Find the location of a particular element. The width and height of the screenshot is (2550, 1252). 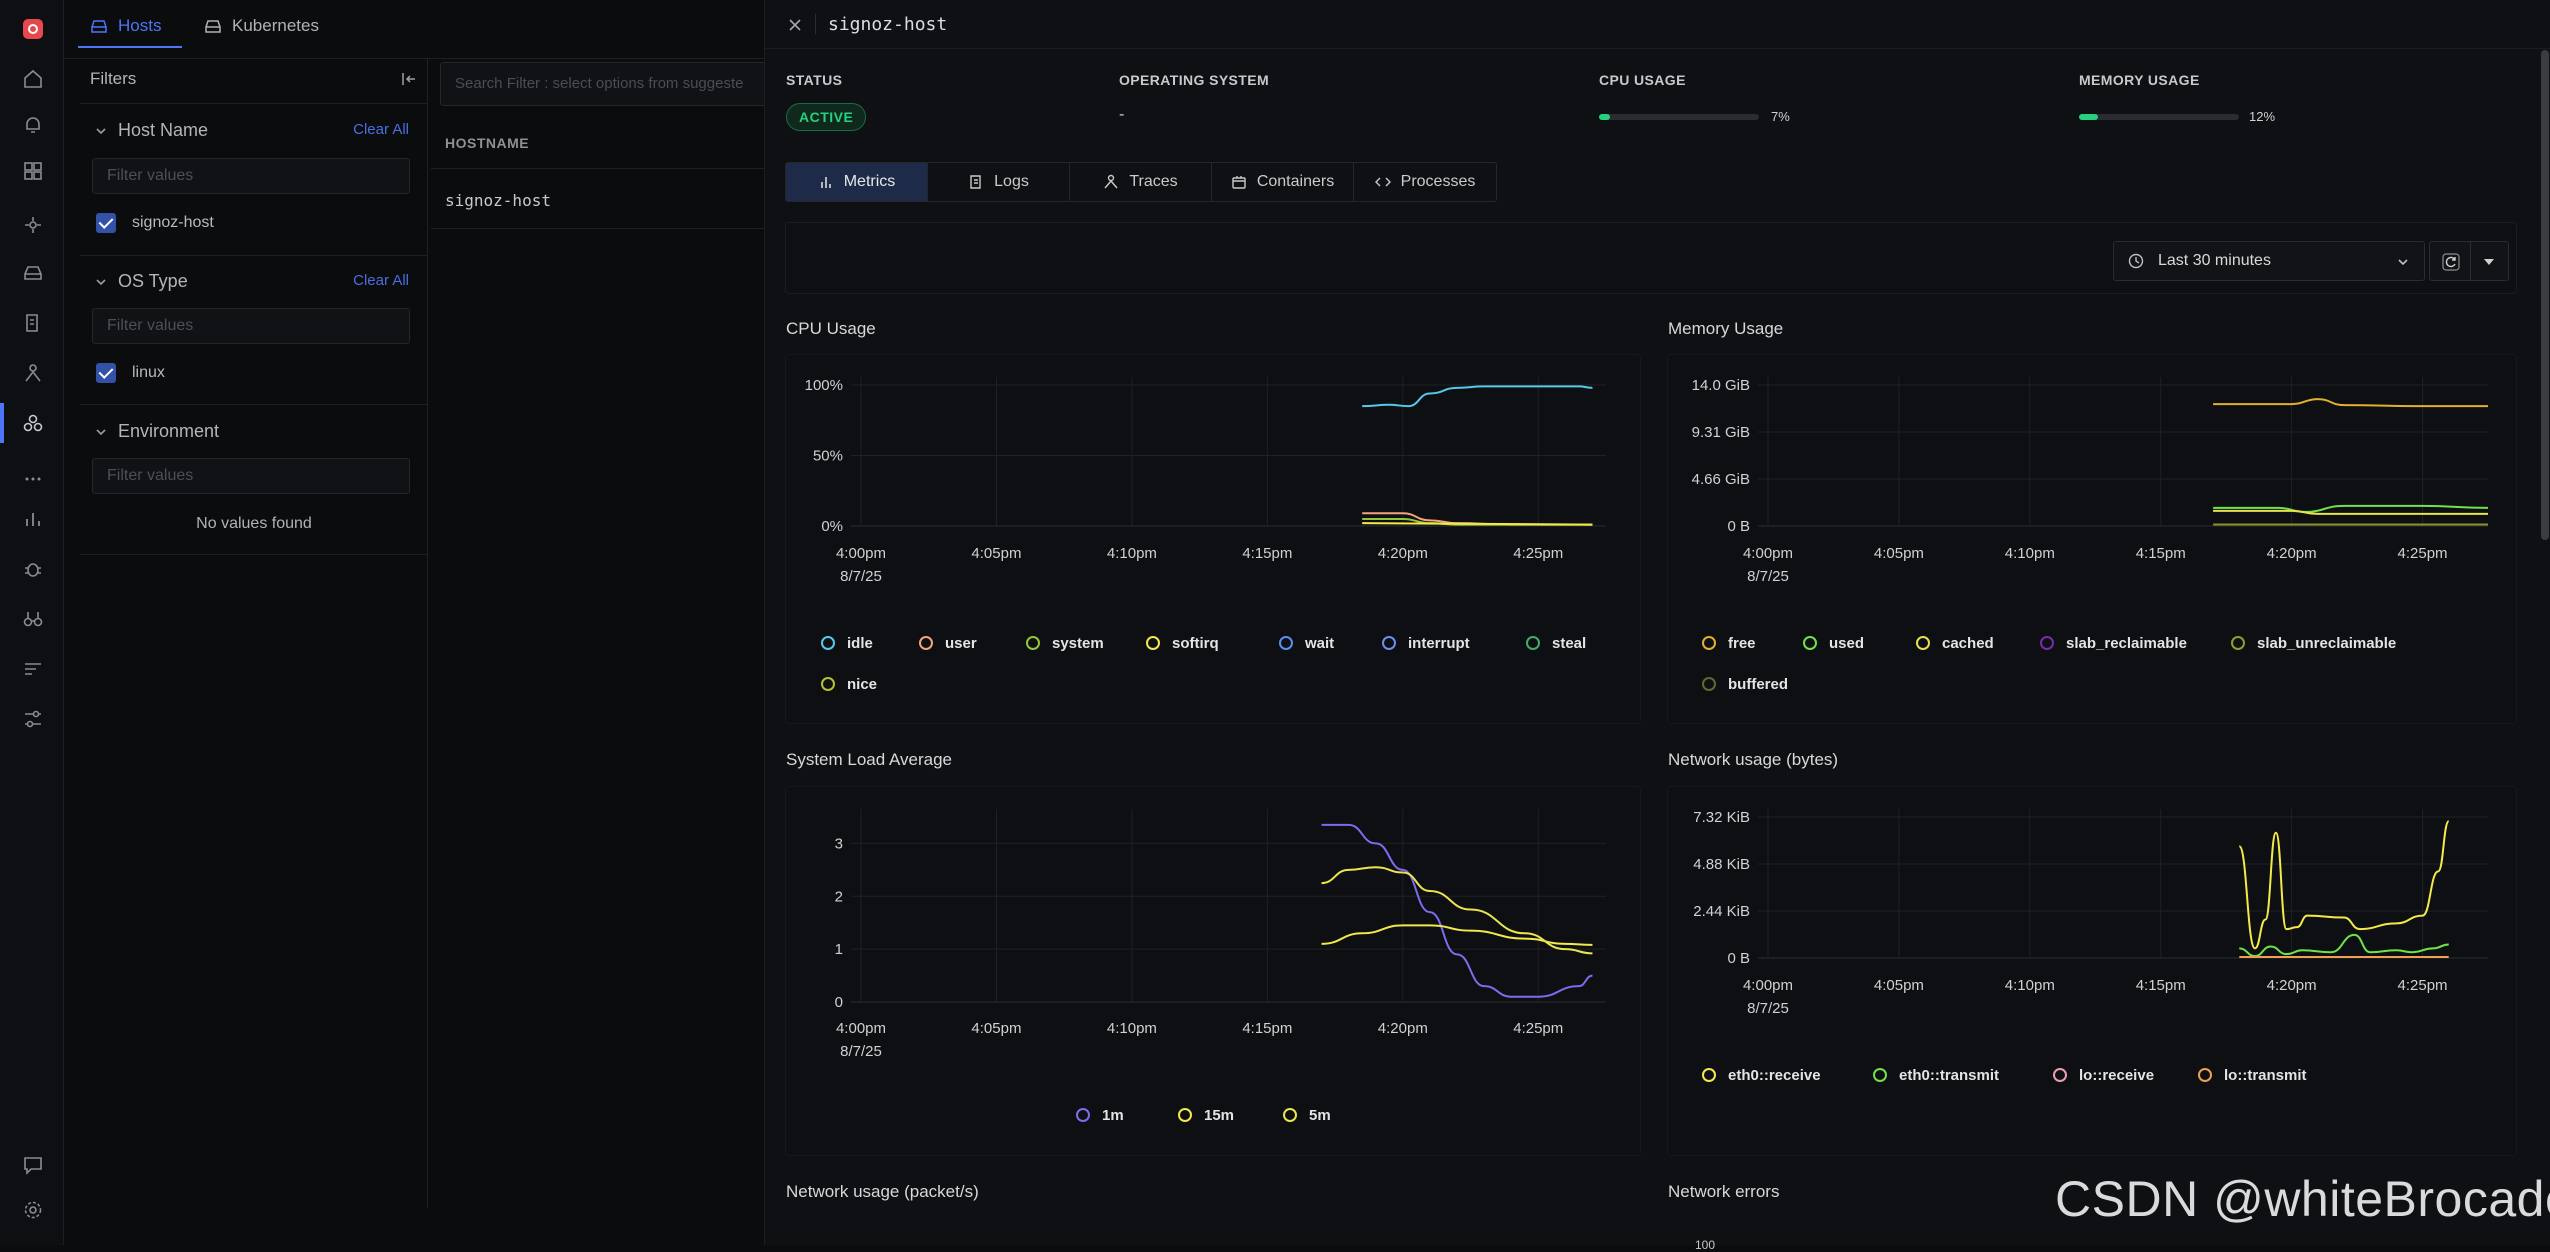

refresh-divider is located at coordinates (2470, 261).